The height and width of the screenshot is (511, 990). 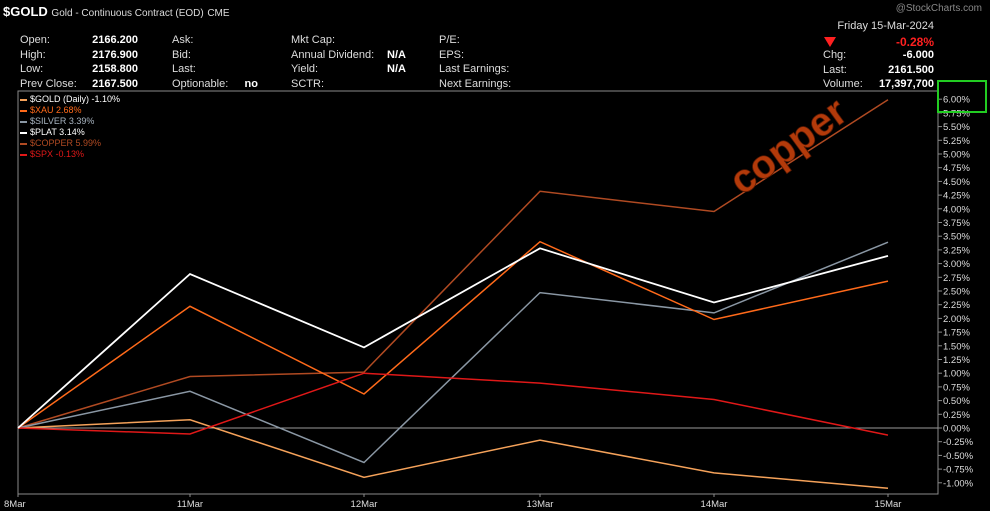 What do you see at coordinates (956, 346) in the screenshot?
I see `y-tick-label: 1.50%` at bounding box center [956, 346].